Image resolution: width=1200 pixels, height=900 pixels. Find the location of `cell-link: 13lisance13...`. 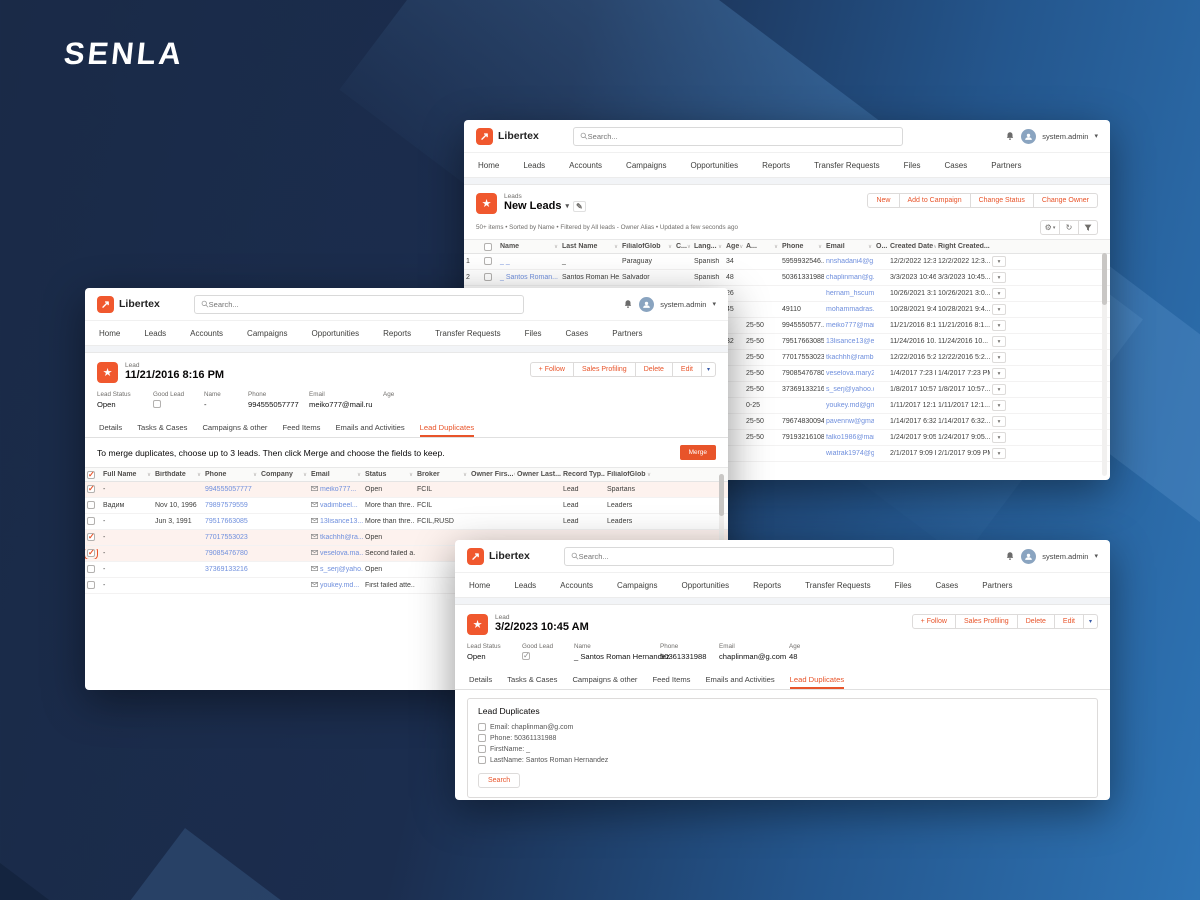

cell-link: 13lisance13... is located at coordinates (341, 521).